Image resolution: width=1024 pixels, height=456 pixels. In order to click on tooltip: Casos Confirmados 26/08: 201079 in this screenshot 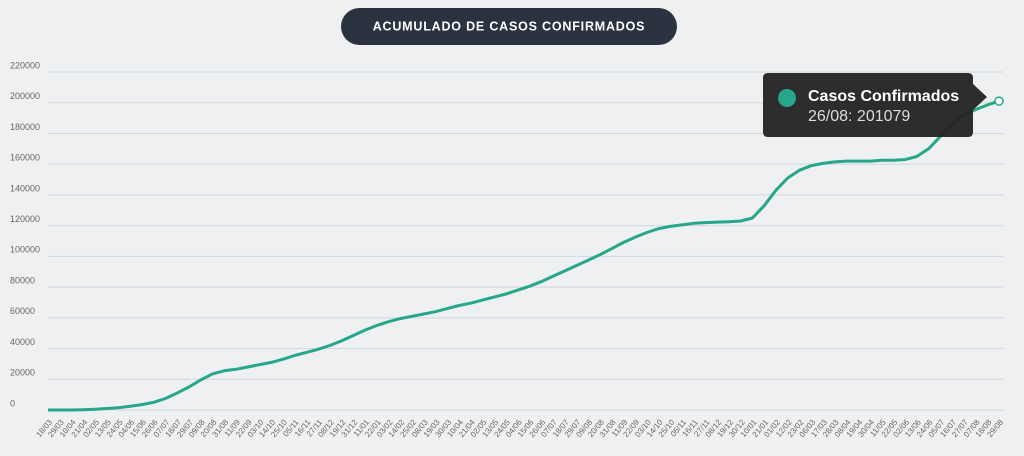, I will do `click(875, 105)`.